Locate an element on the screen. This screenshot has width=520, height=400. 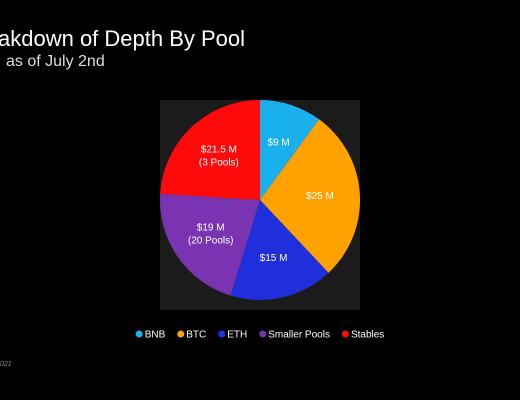
chart-subtitle: as of July 2nd is located at coordinates (55, 61).